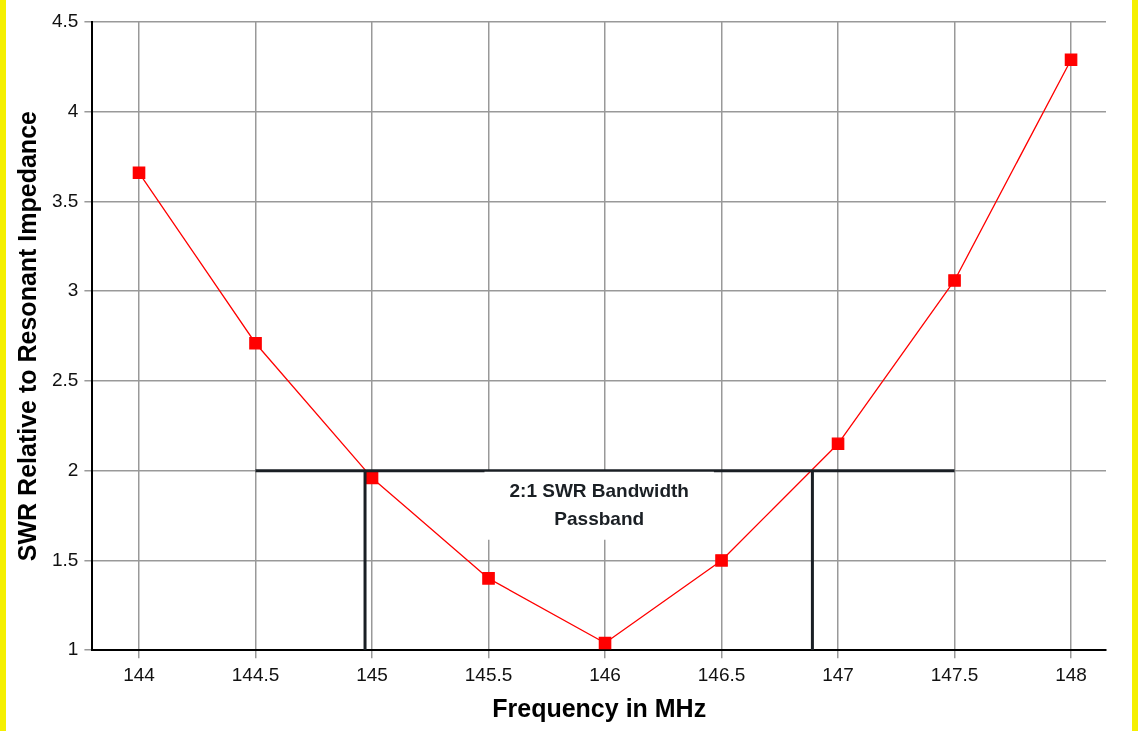 This screenshot has height=731, width=1138. Describe the element at coordinates (139, 674) in the screenshot. I see `x-tick-label: 144` at that location.